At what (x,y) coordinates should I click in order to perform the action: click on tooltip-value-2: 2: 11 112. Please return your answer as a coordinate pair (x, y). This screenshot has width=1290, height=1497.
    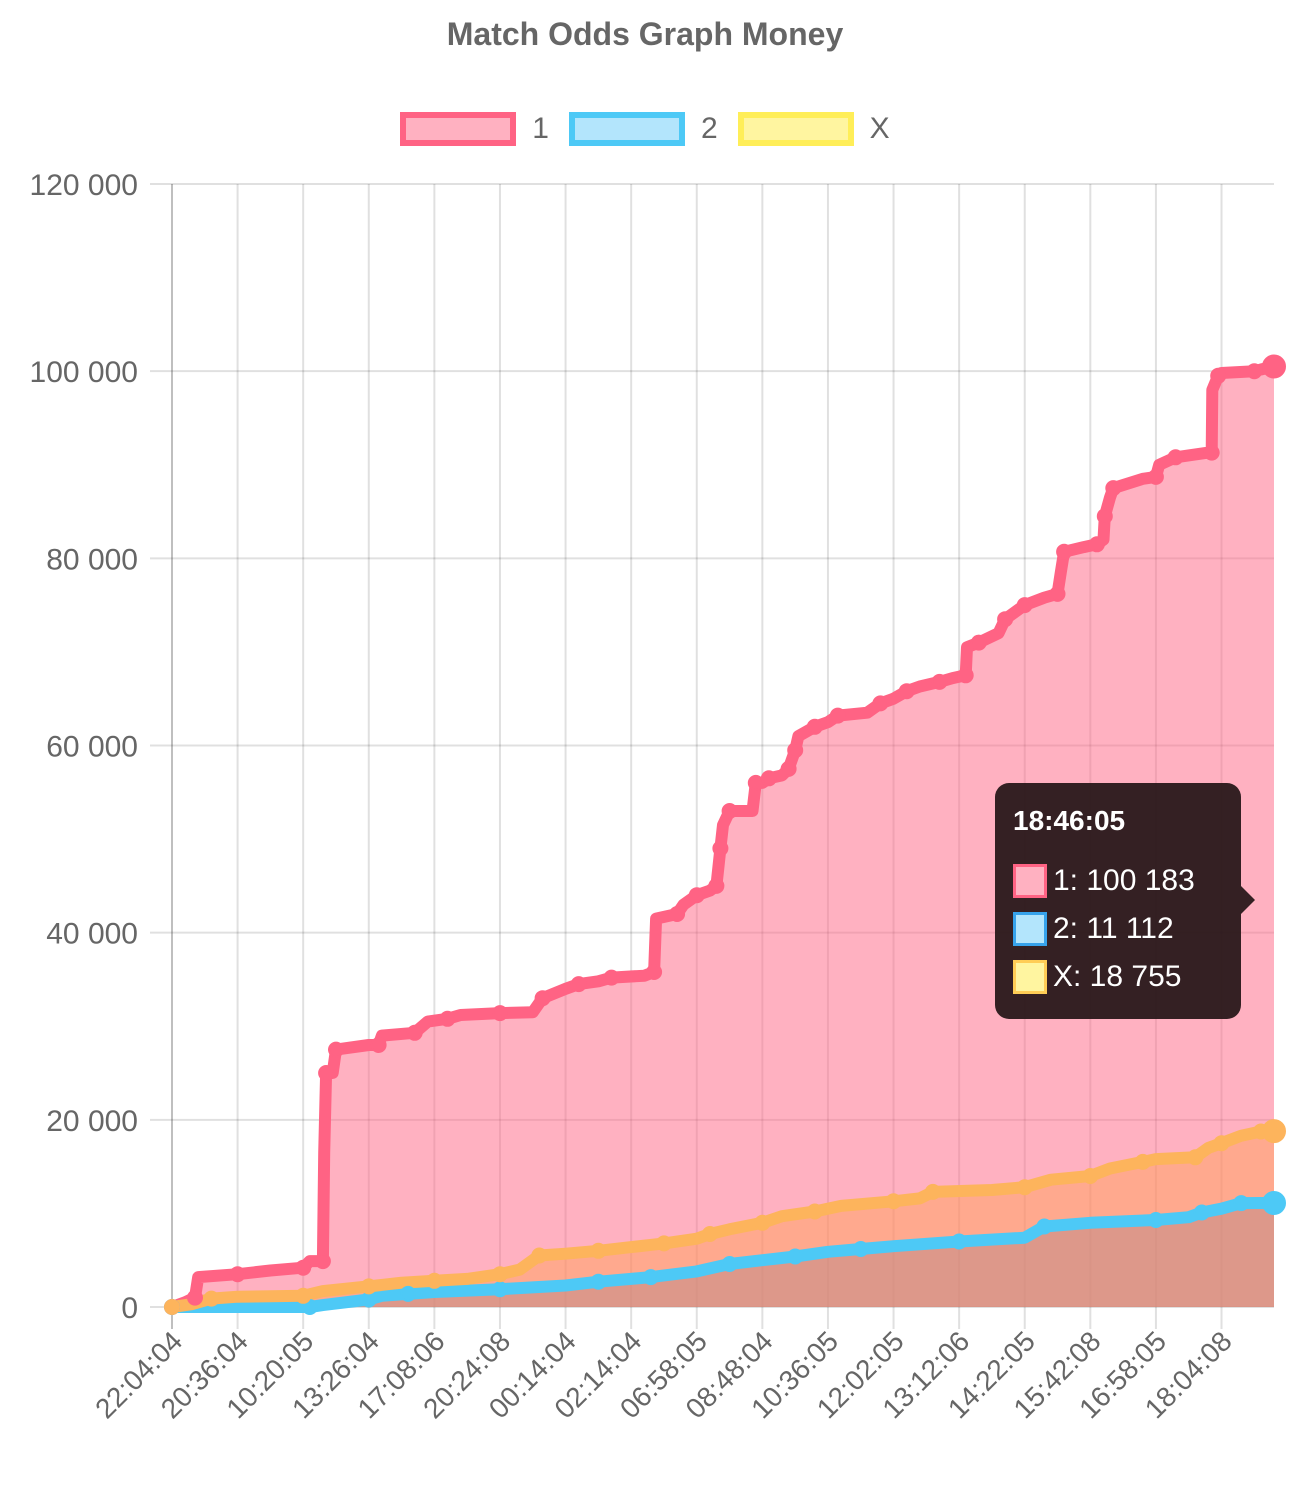
    Looking at the image, I should click on (1113, 928).